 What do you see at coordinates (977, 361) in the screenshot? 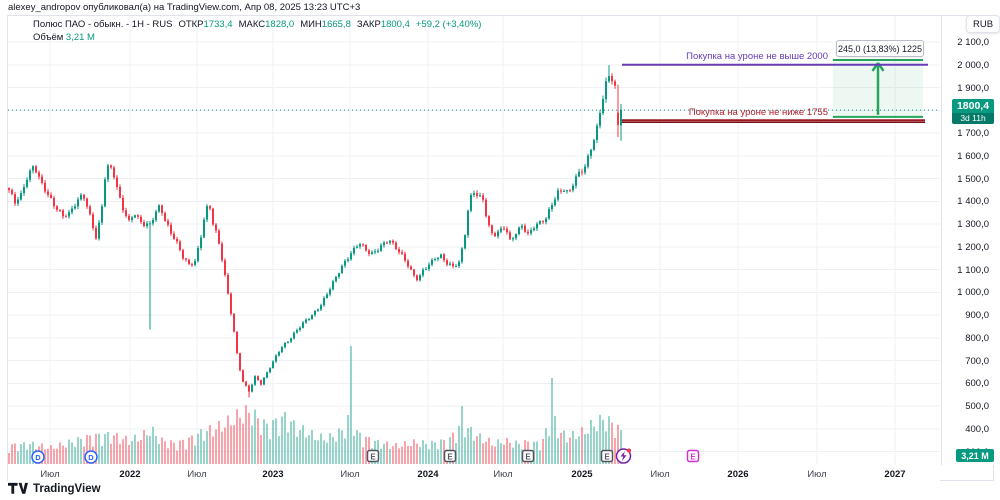
I see `price-tick-label: 700,0` at bounding box center [977, 361].